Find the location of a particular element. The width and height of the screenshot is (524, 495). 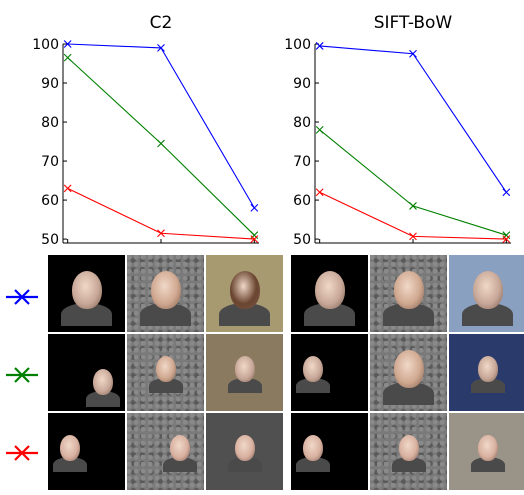

legend-marker-green is located at coordinates (22, 375).